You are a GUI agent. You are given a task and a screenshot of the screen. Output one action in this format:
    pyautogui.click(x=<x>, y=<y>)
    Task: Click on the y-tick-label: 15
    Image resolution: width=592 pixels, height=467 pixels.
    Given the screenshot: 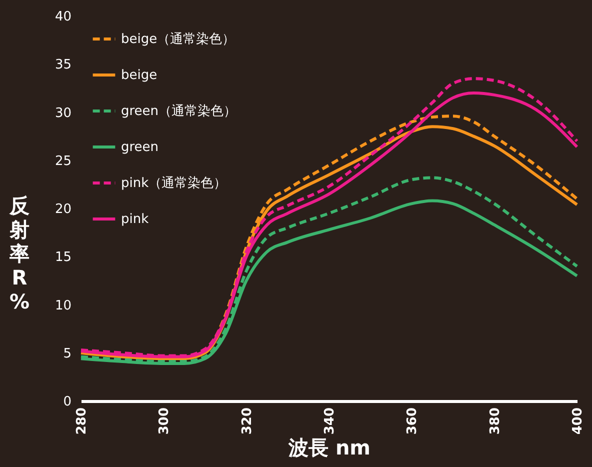 What is the action you would take?
    pyautogui.click(x=63, y=258)
    